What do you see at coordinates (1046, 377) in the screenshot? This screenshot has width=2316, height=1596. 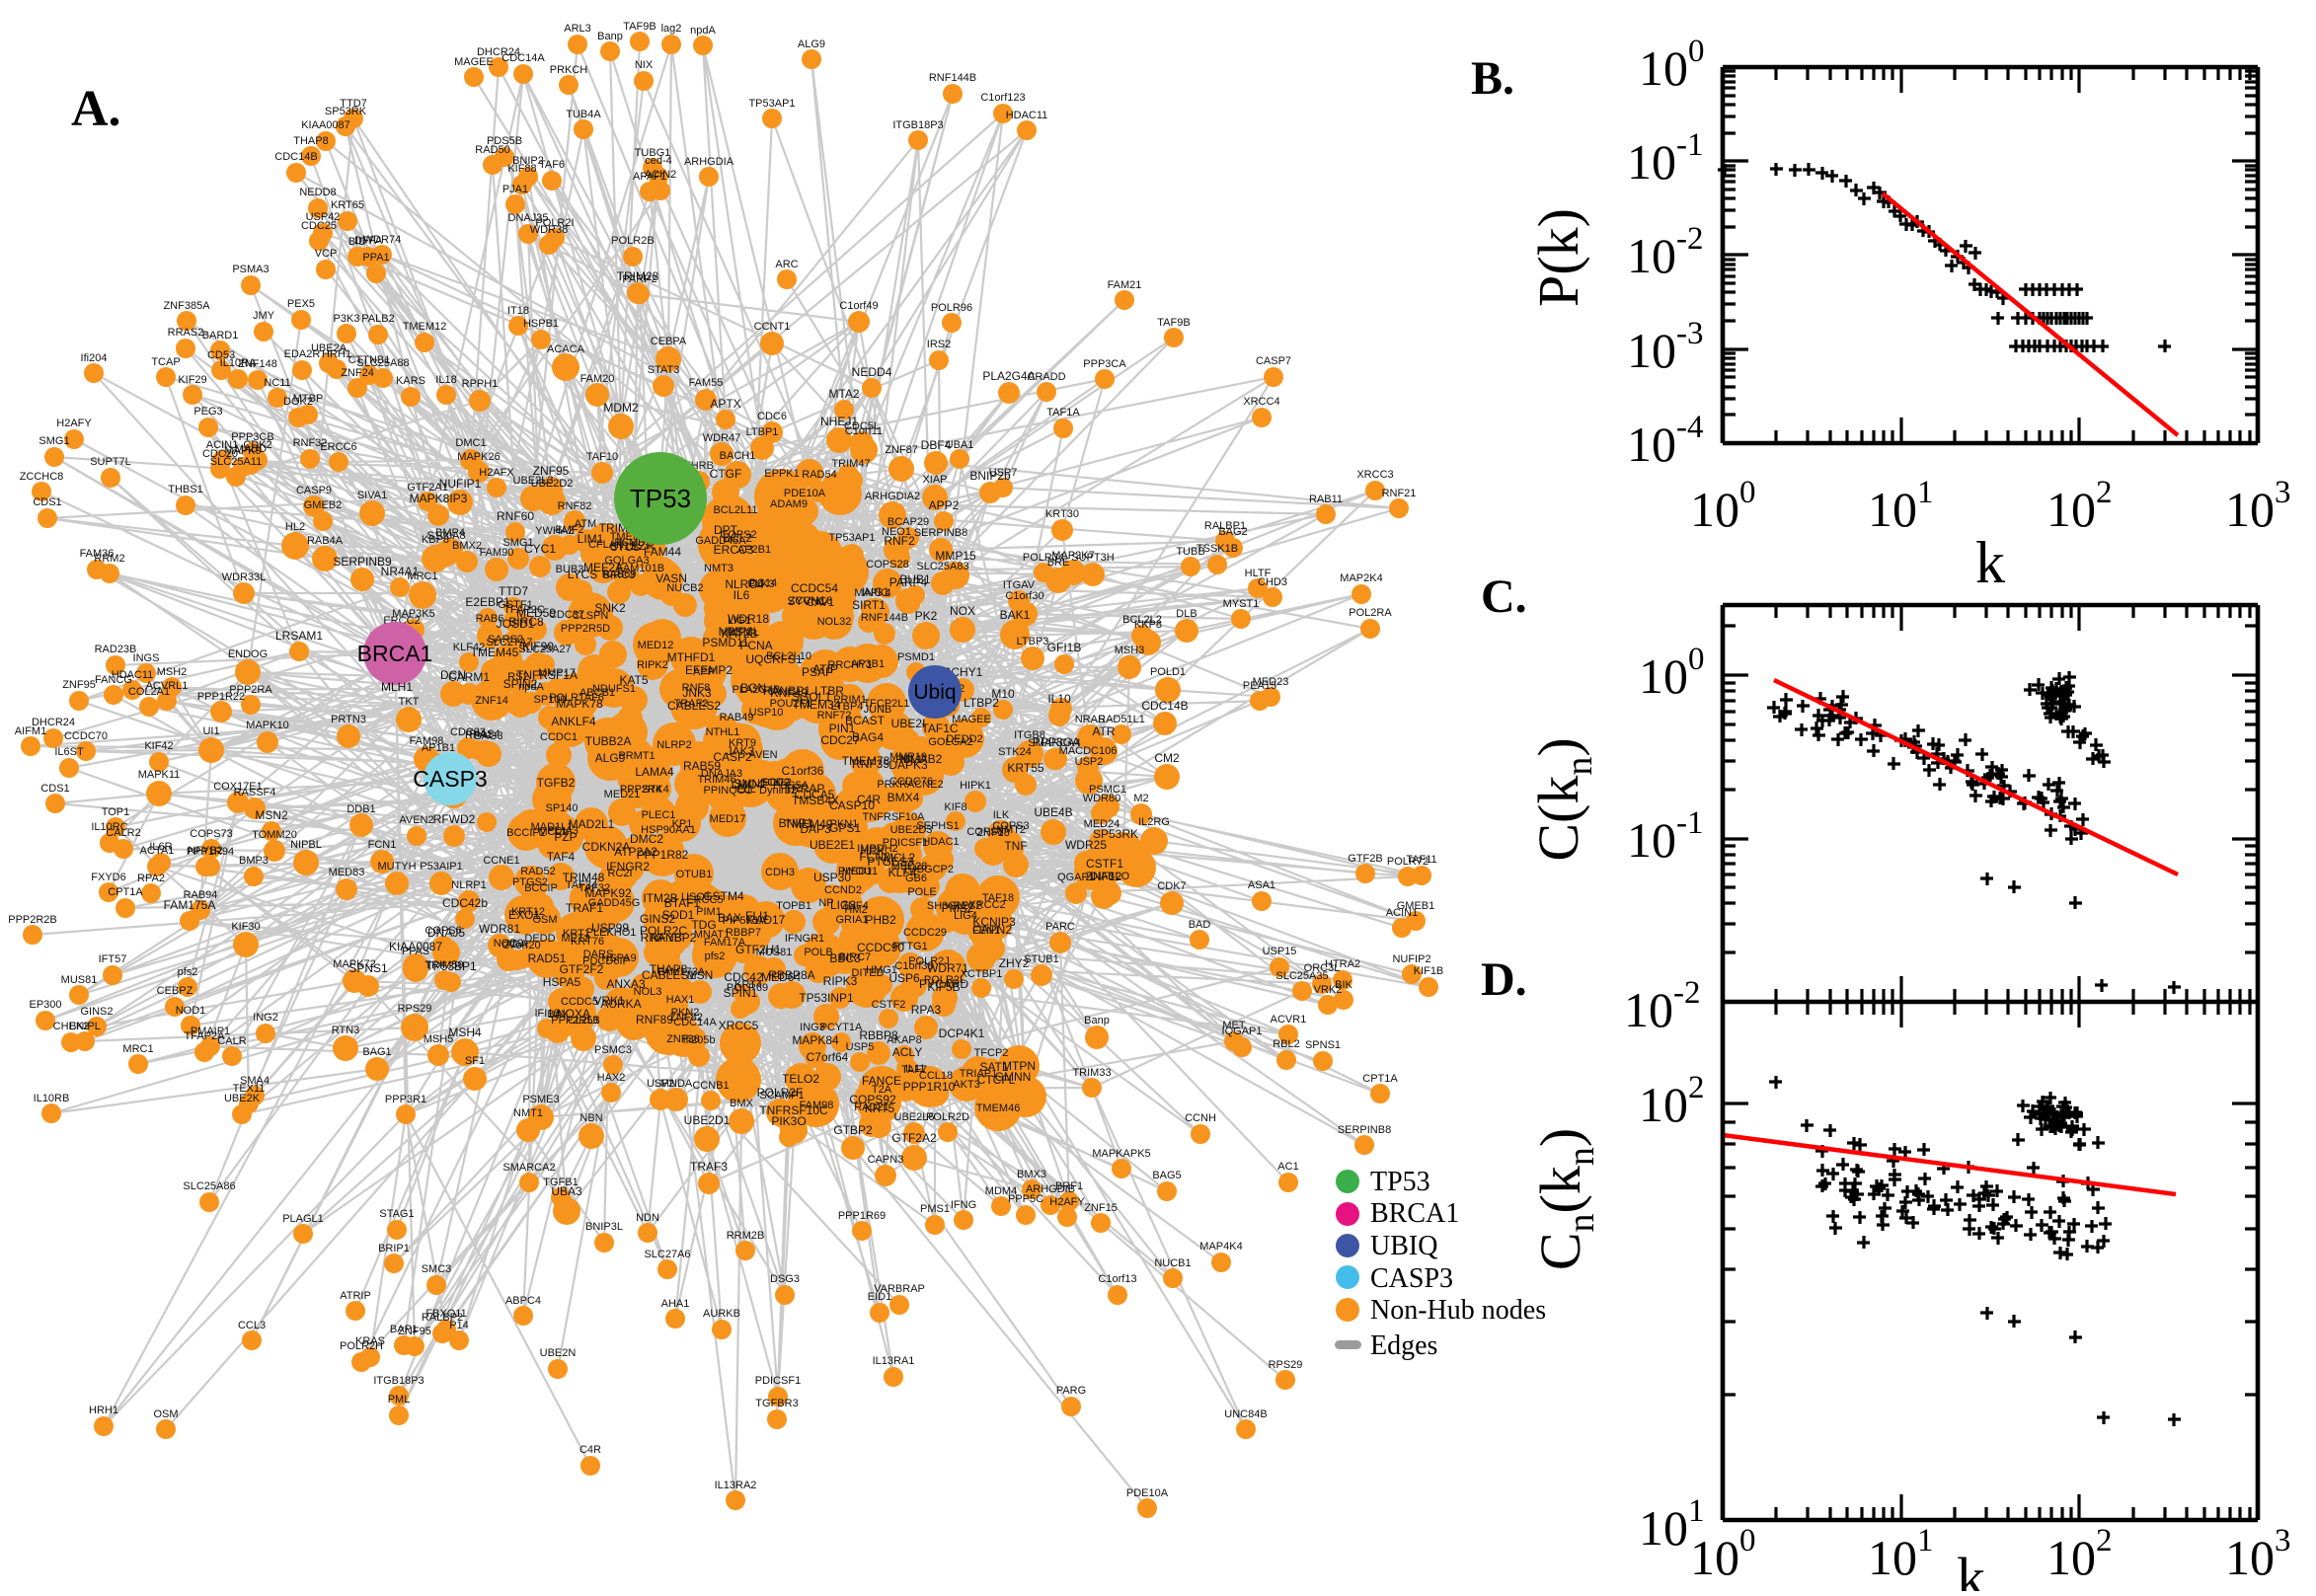 I see `svg-text: CRADD` at bounding box center [1046, 377].